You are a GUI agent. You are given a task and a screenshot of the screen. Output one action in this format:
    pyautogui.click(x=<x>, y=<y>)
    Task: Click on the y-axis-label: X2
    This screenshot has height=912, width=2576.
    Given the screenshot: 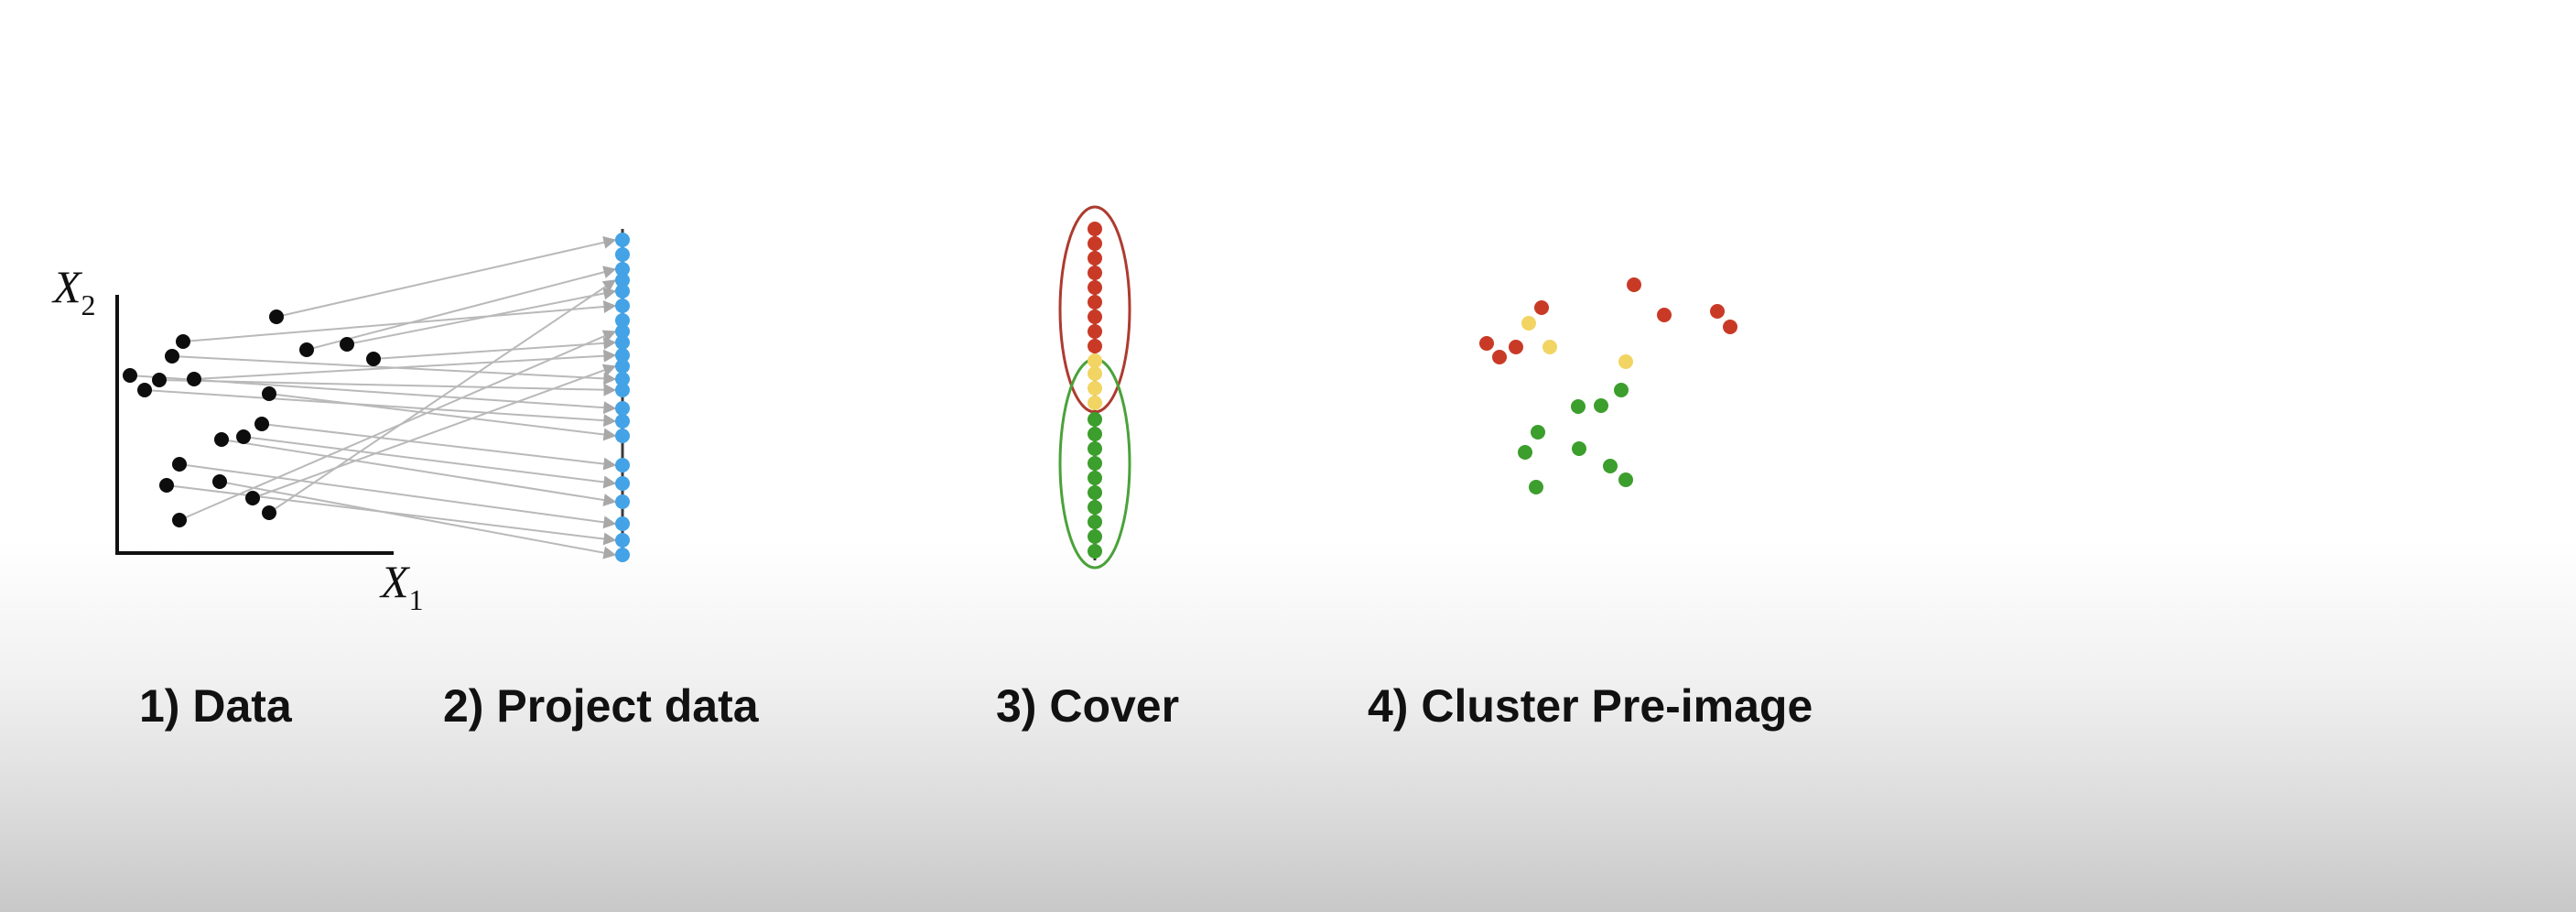 What is the action you would take?
    pyautogui.click(x=73, y=291)
    